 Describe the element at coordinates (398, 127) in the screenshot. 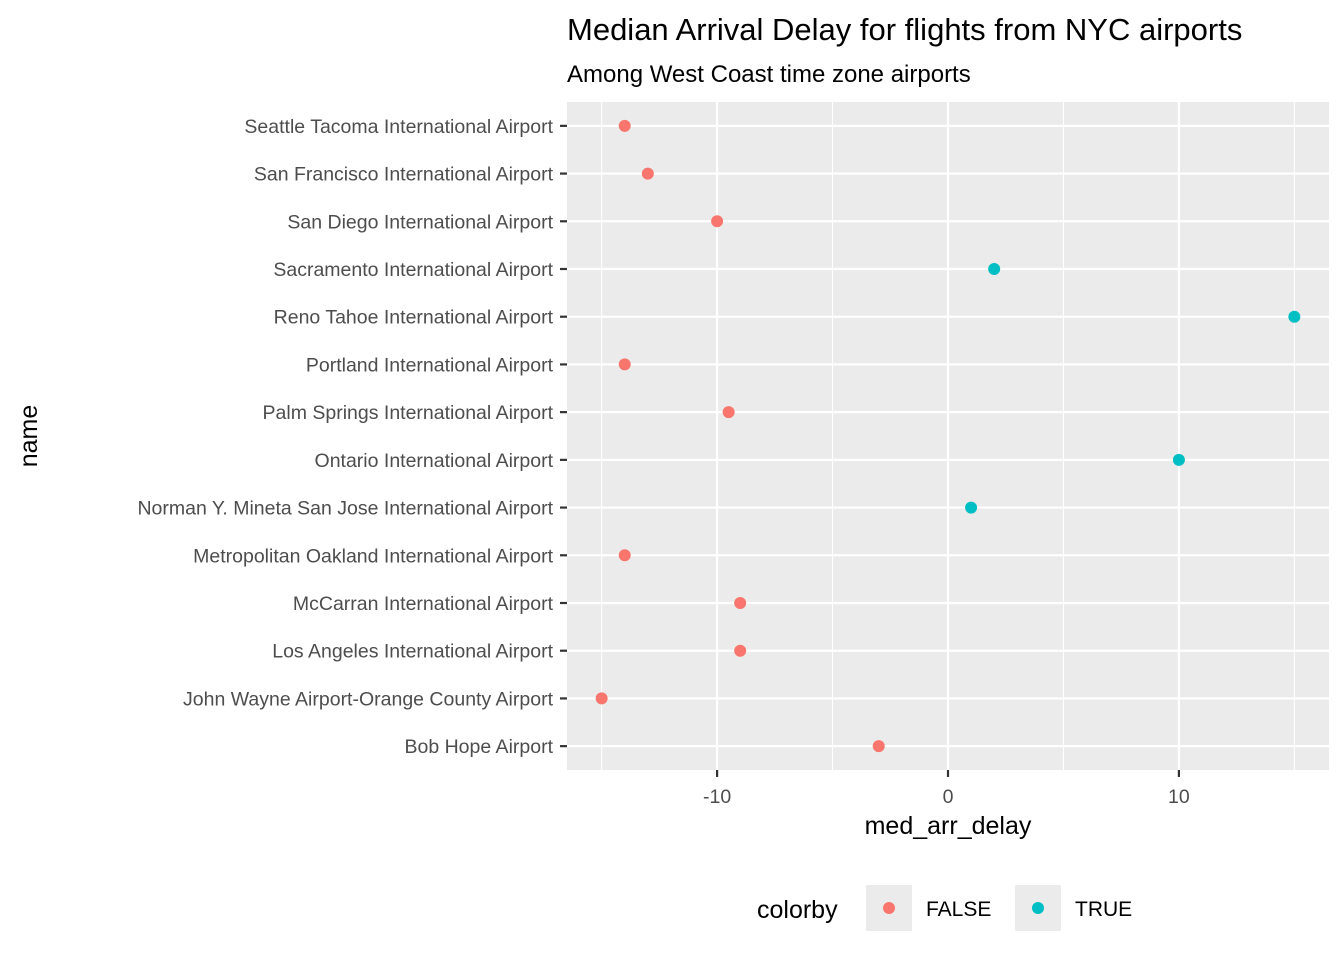

I see `y-tick-label: Seattle Tacoma International Airport` at that location.